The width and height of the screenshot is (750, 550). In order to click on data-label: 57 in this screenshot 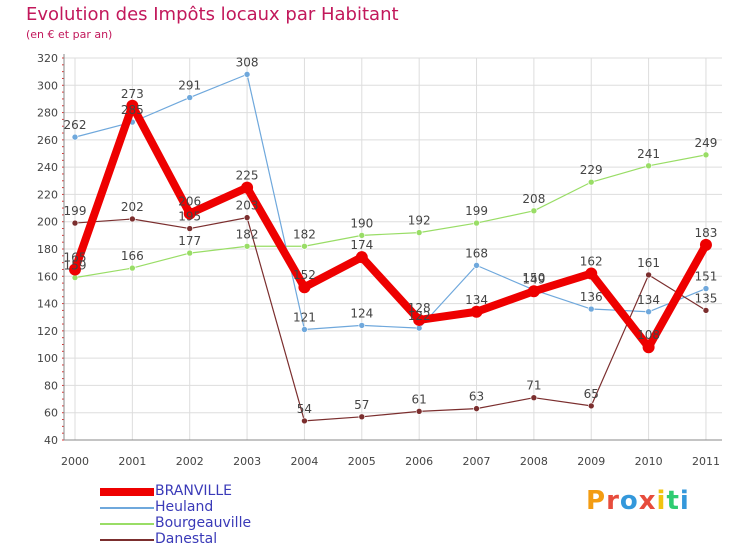, I will do `click(361, 405)`.